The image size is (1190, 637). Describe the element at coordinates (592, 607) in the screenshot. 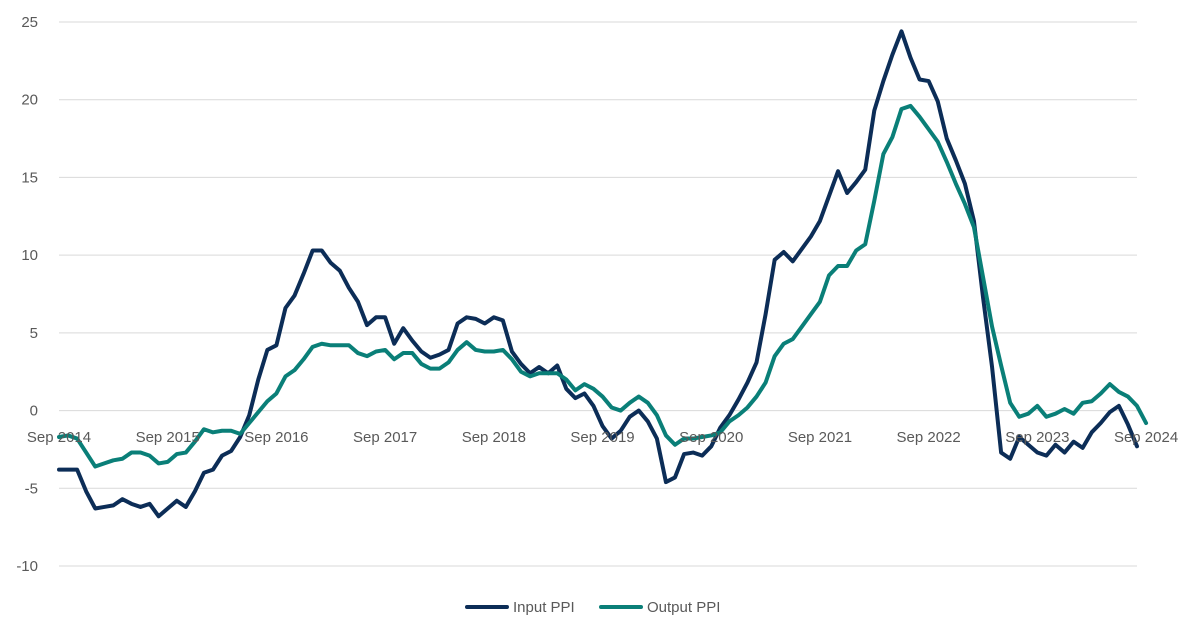

I see `legend: Input PPI Output PPI` at that location.